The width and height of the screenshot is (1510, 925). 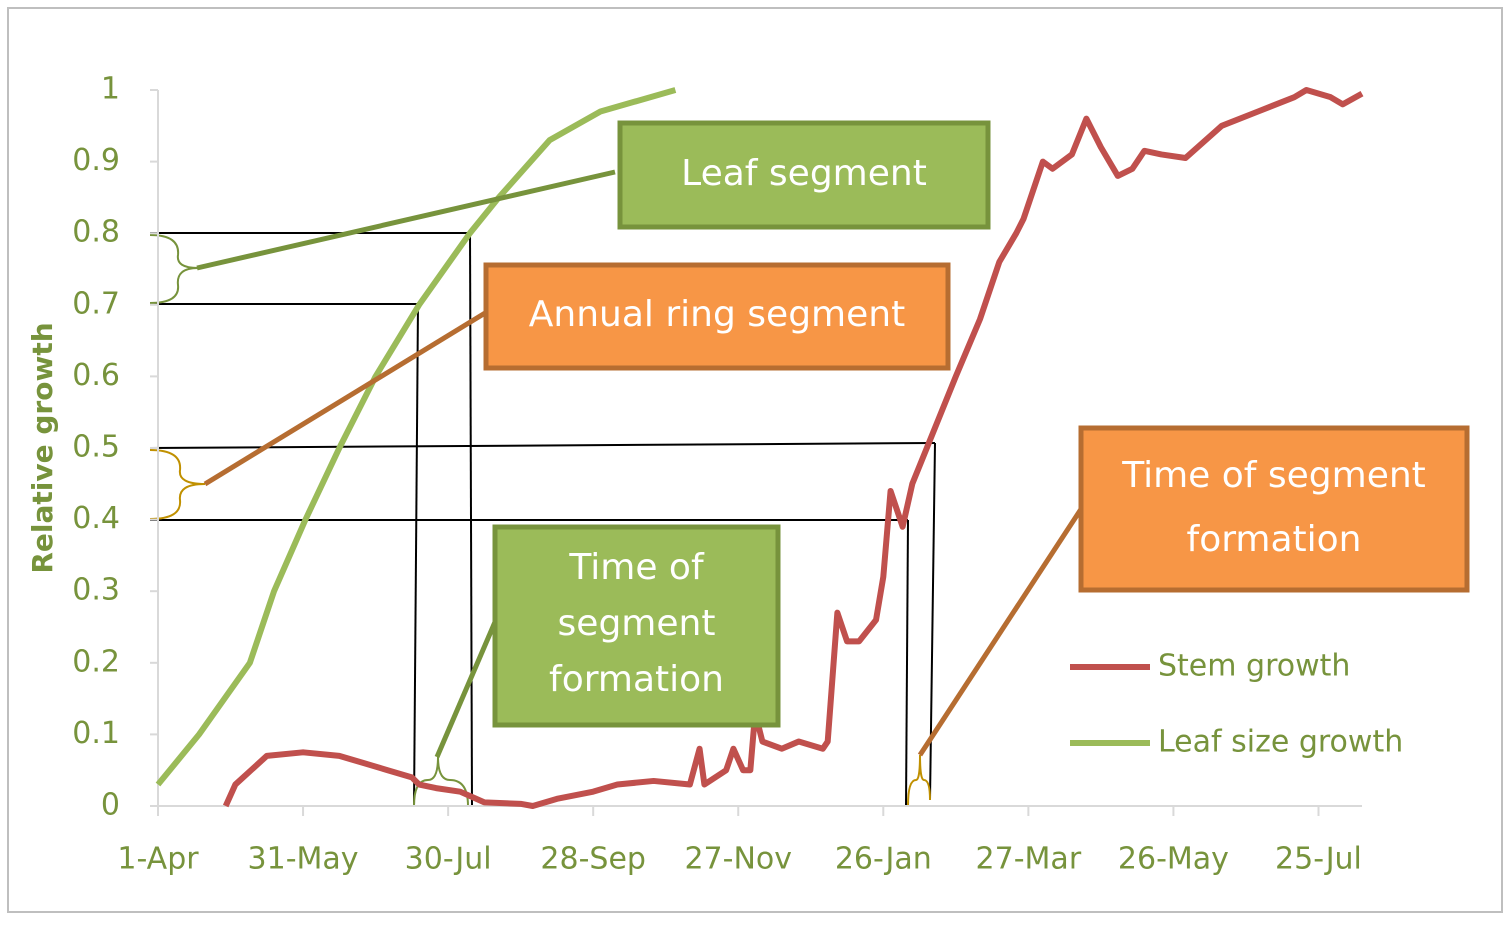 What do you see at coordinates (303, 859) in the screenshot?
I see `x-tick-label: 31-May` at bounding box center [303, 859].